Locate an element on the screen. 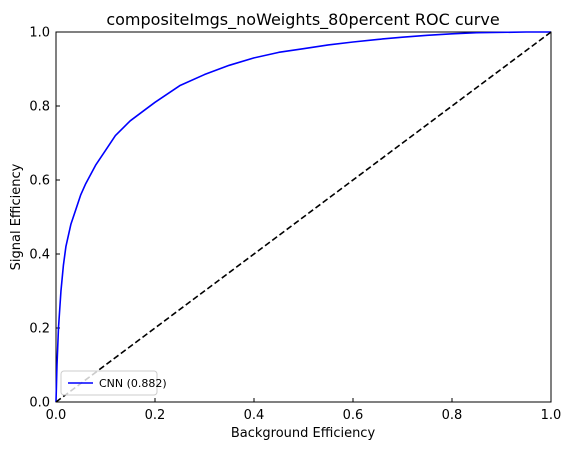 The width and height of the screenshot is (573, 450). y-tick-label: 0.2 is located at coordinates (39, 329).